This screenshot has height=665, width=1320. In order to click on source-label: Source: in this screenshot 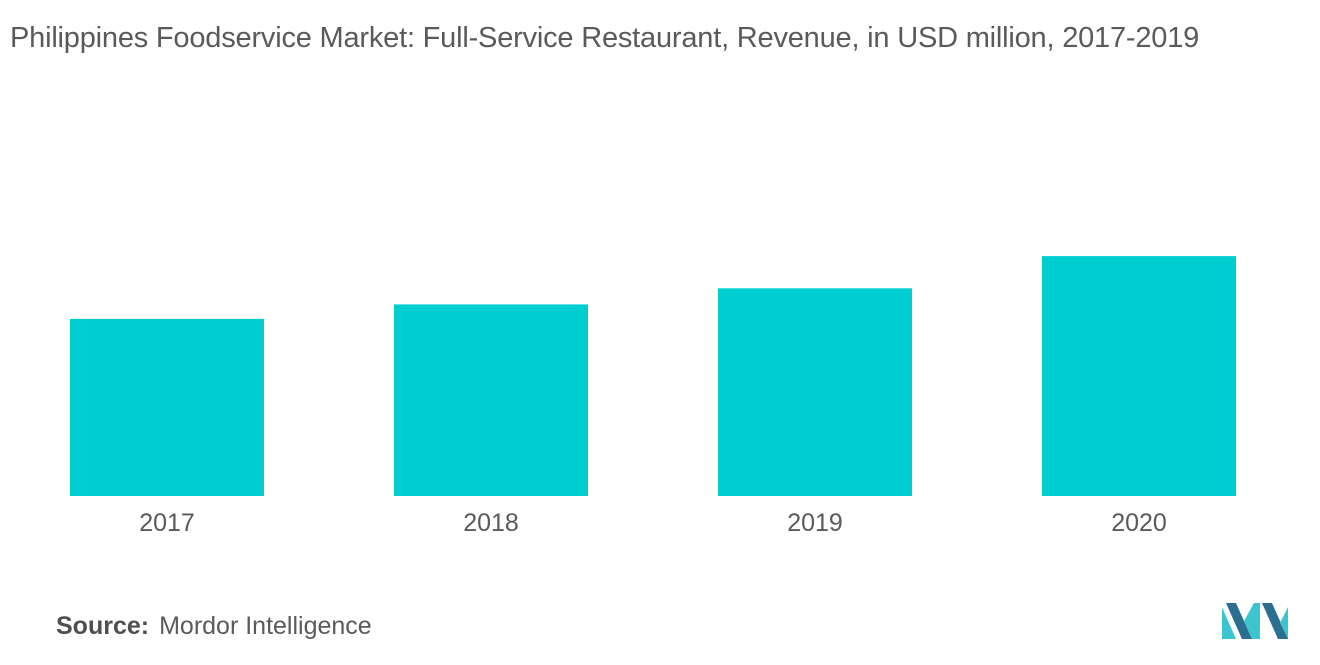, I will do `click(103, 626)`.